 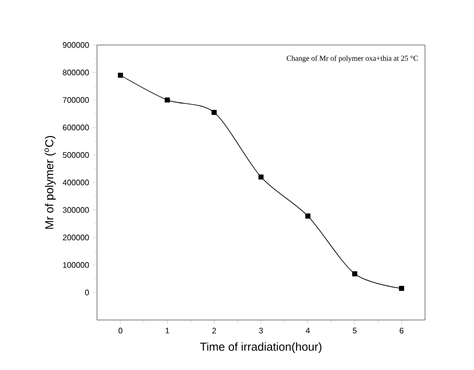 What do you see at coordinates (214, 331) in the screenshot?
I see `x-tick-label: 2` at bounding box center [214, 331].